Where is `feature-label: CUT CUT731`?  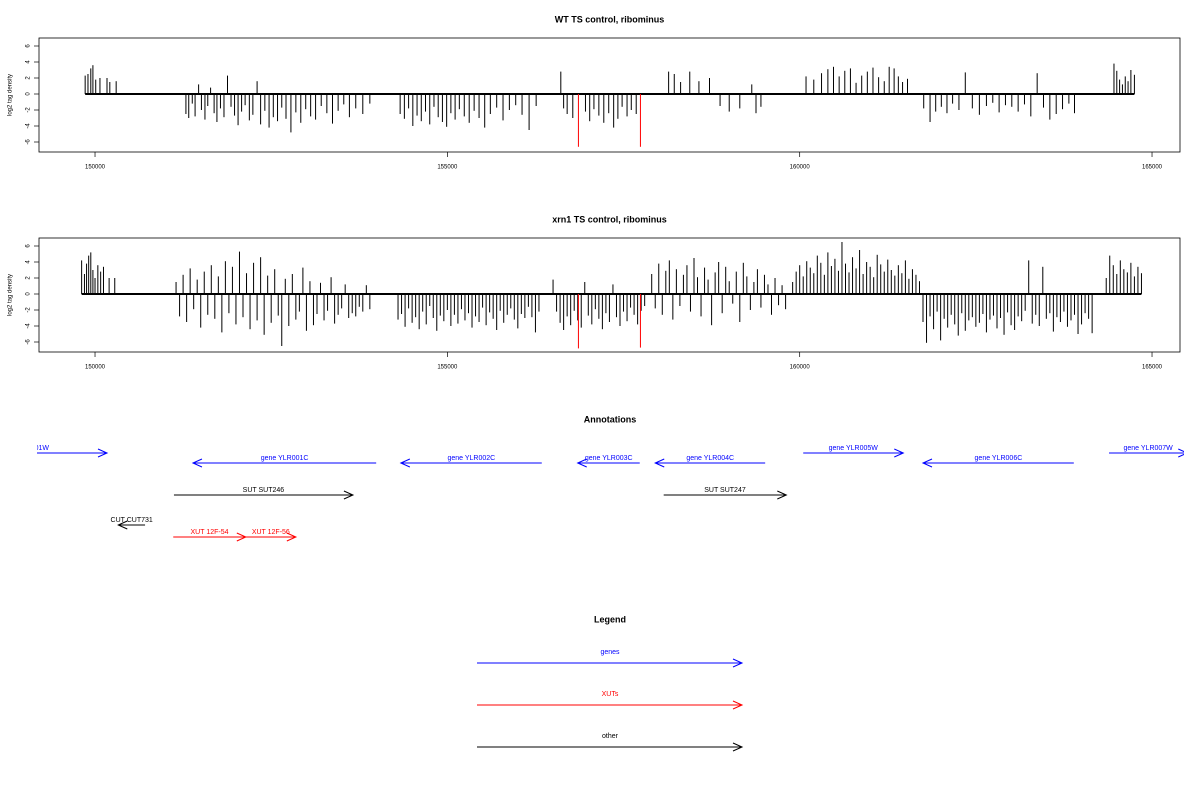
feature-label: CUT CUT731 is located at coordinates (132, 520).